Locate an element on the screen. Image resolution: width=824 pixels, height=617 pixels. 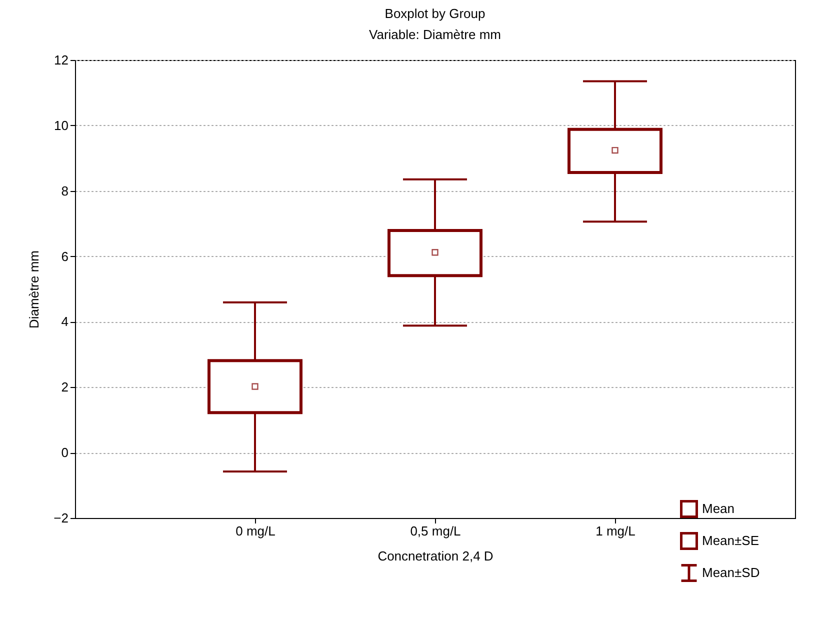
x-tick-label: 0 mg/L is located at coordinates (256, 531).